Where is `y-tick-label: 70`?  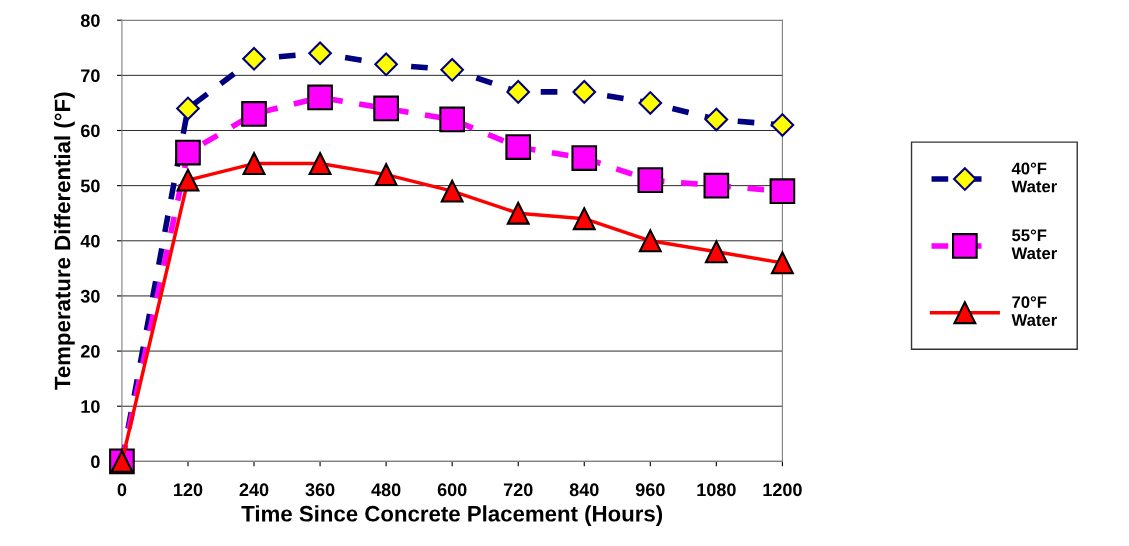 y-tick-label: 70 is located at coordinates (90, 76).